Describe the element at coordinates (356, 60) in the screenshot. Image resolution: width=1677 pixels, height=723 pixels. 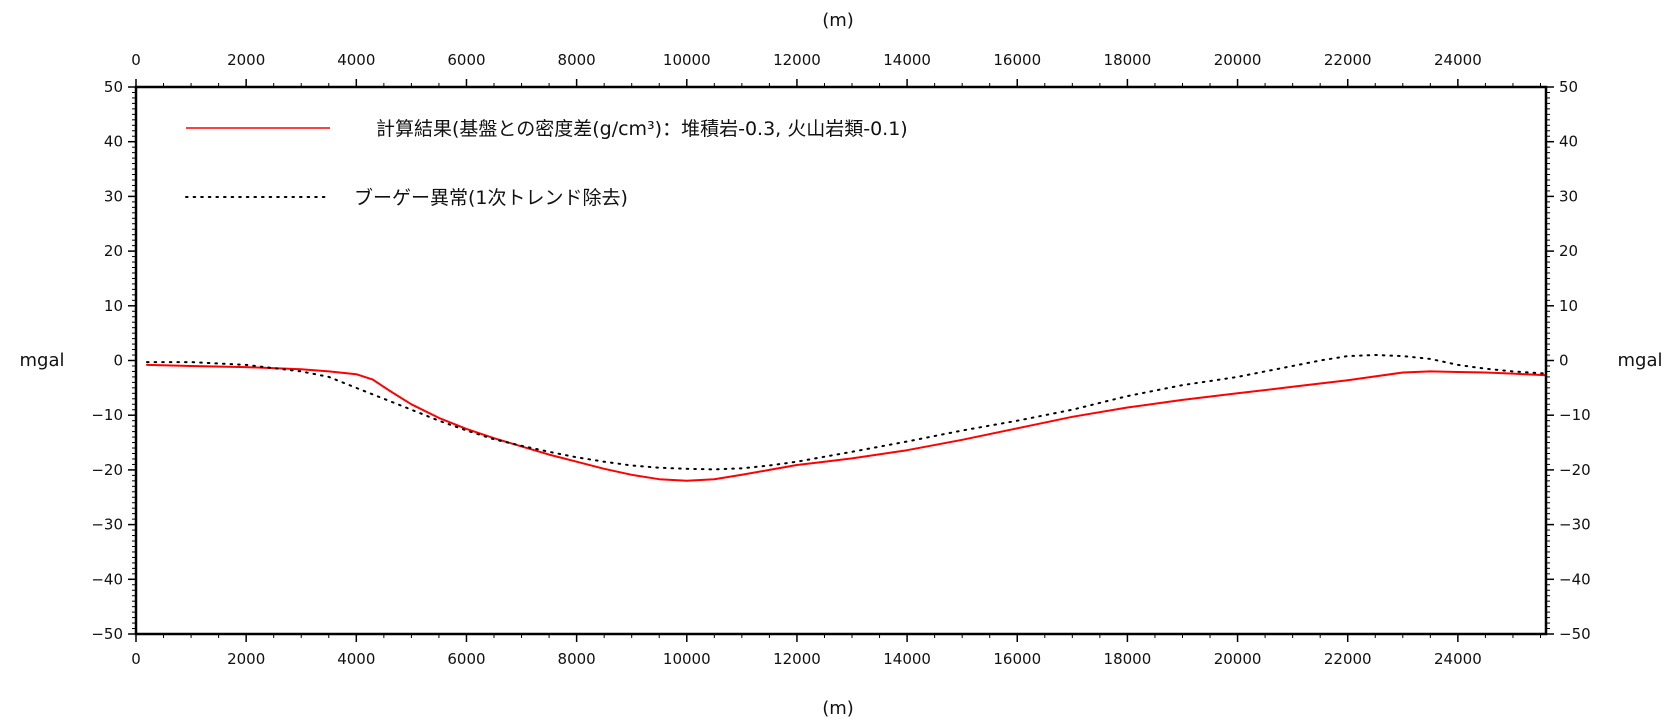
I see `x-tick-label-top: 4000` at that location.